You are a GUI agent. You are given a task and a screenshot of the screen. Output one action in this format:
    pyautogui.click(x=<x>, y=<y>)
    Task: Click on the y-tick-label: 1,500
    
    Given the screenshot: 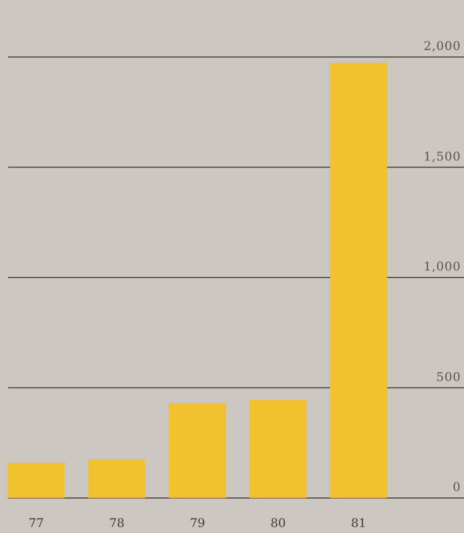 What is the action you would take?
    pyautogui.click(x=442, y=156)
    